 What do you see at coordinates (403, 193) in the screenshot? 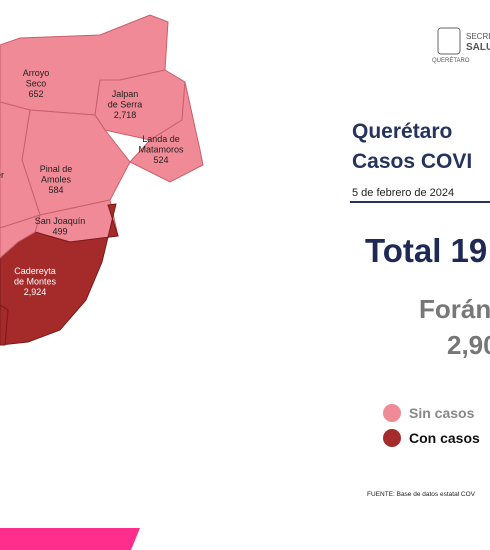
I see `date: 5 de febrero de 2024` at bounding box center [403, 193].